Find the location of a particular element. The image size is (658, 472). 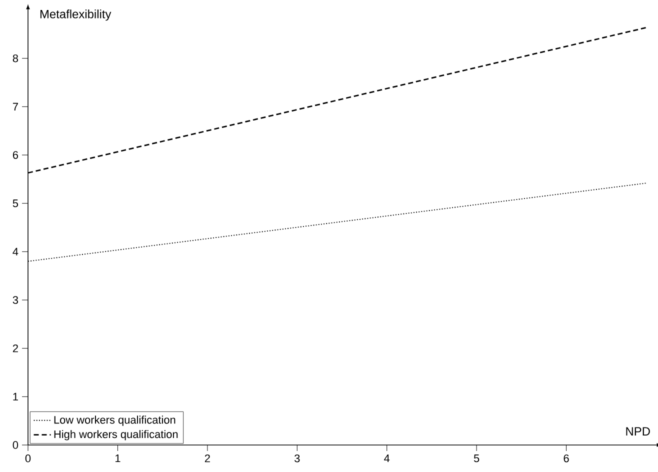

x-tick-label: 6 is located at coordinates (566, 458).